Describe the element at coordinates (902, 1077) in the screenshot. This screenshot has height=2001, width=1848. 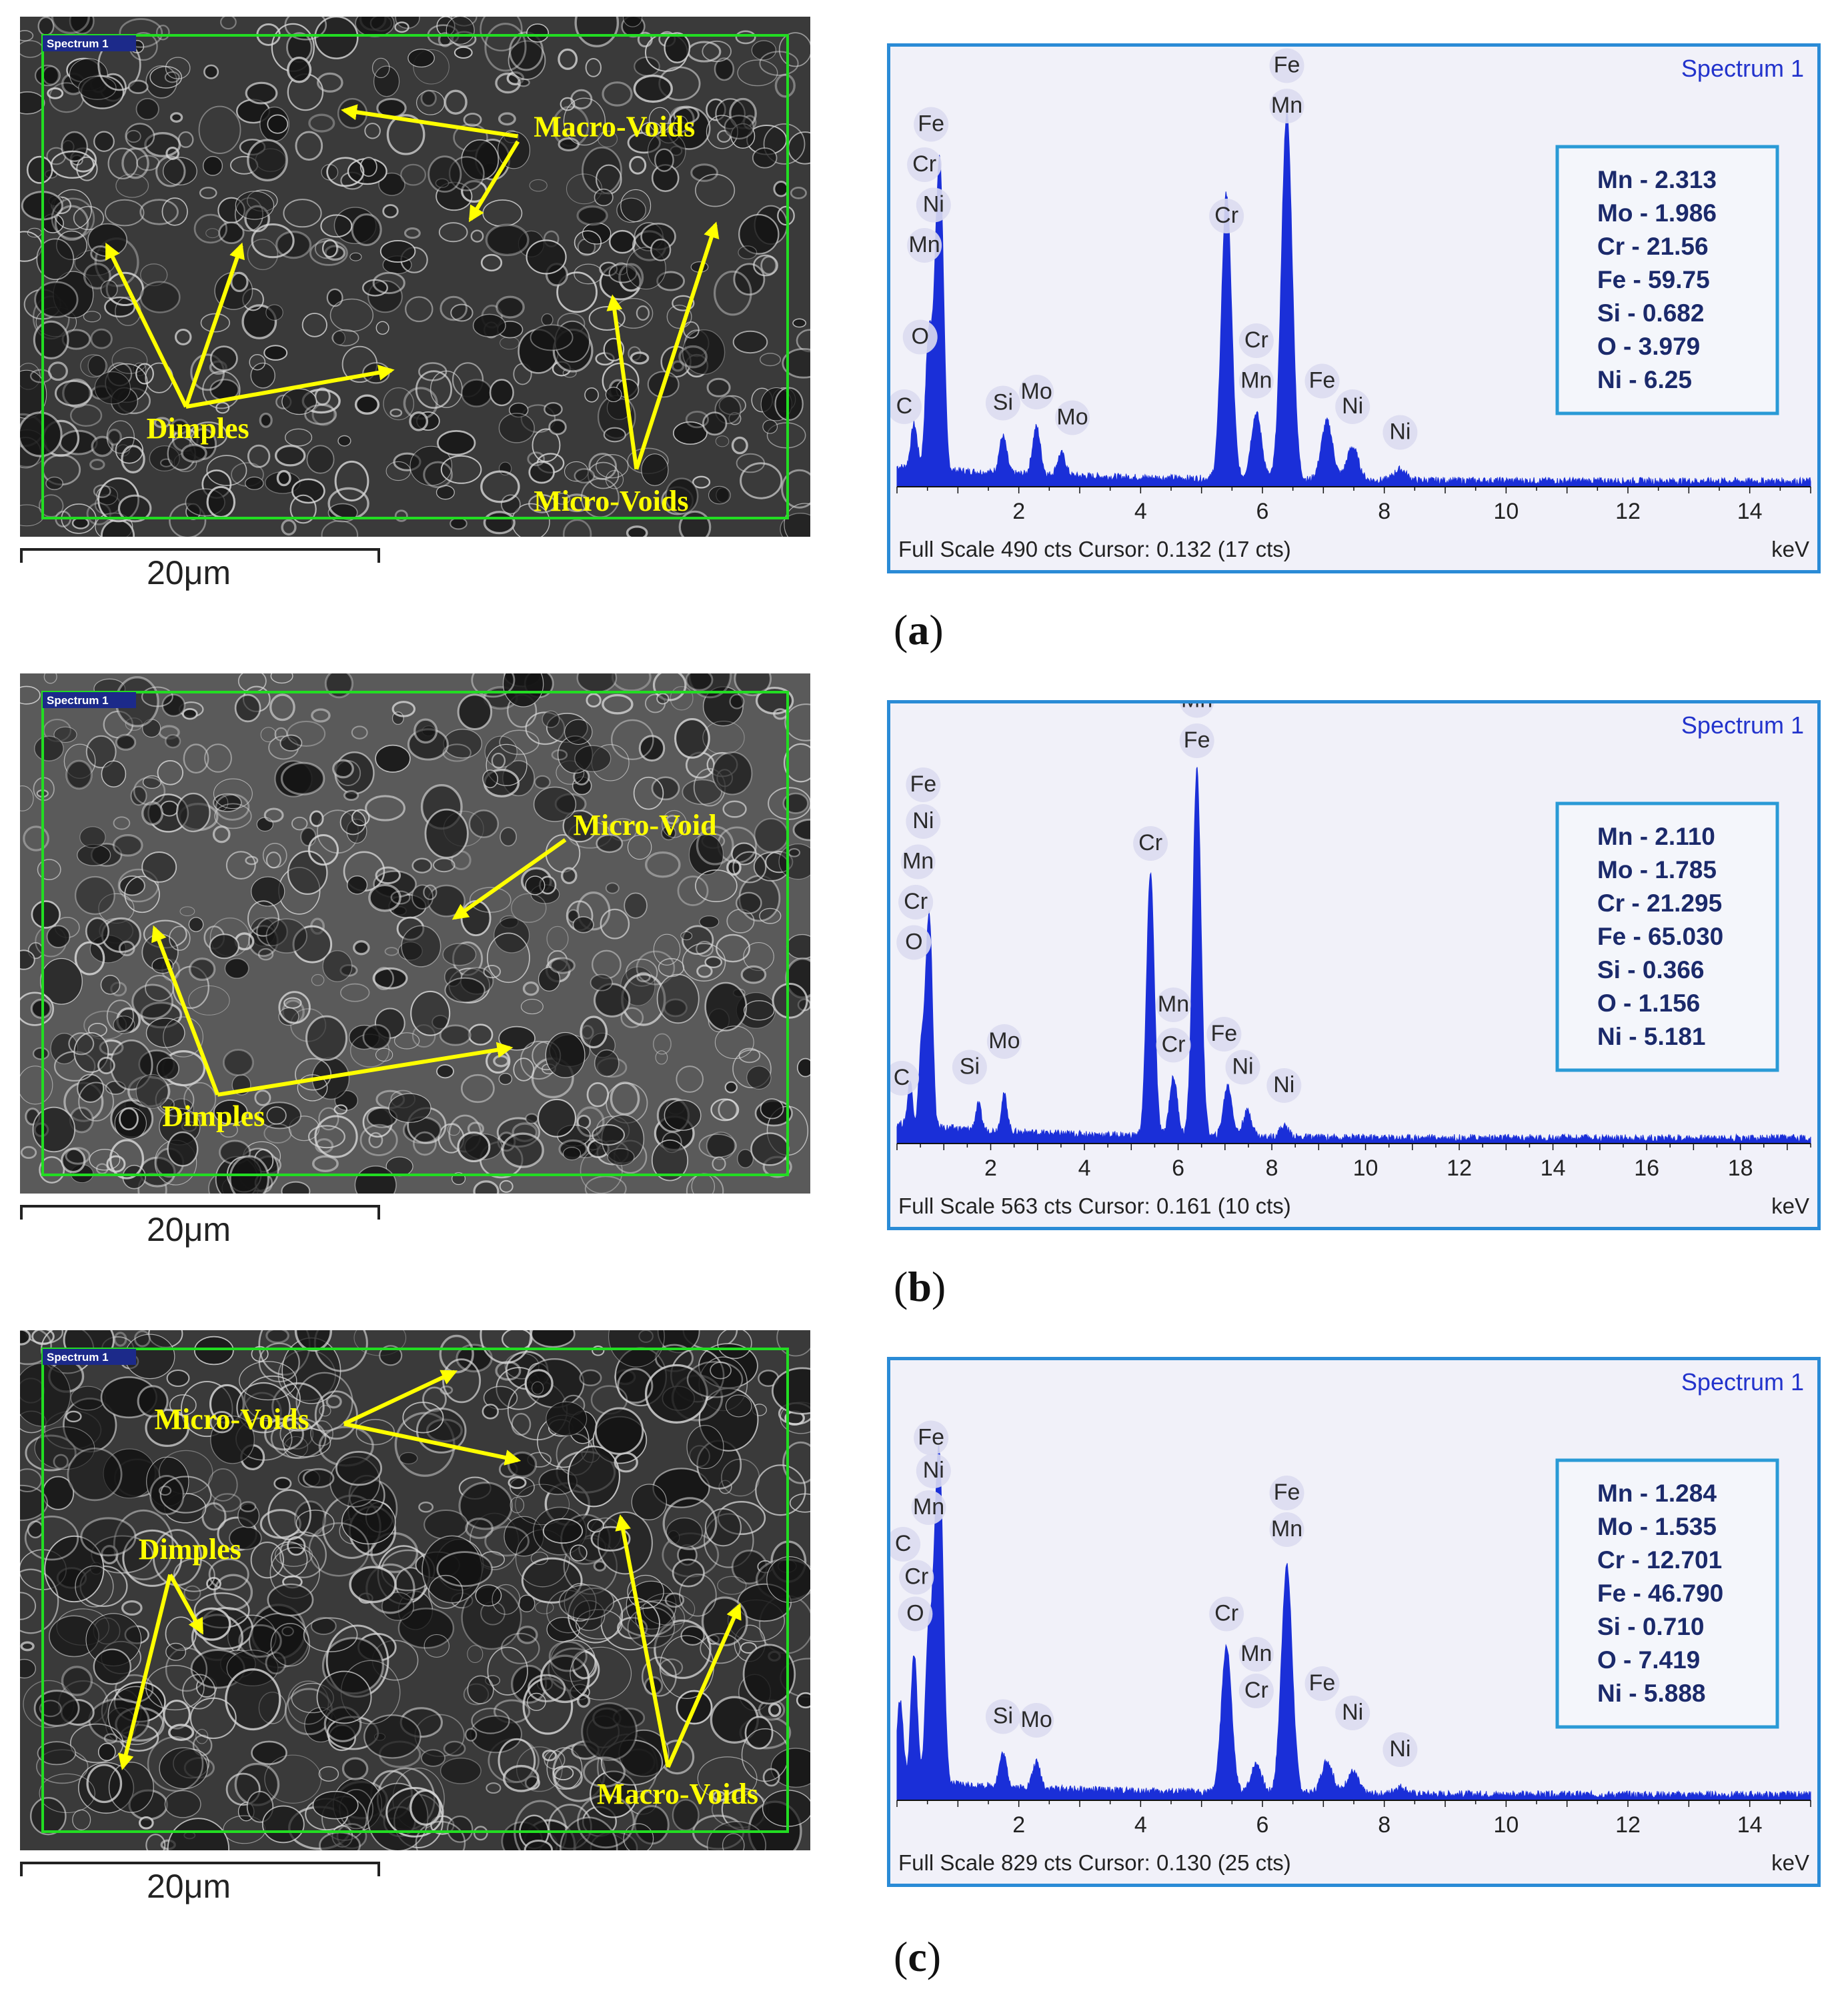
I see `svg-text: C` at that location.